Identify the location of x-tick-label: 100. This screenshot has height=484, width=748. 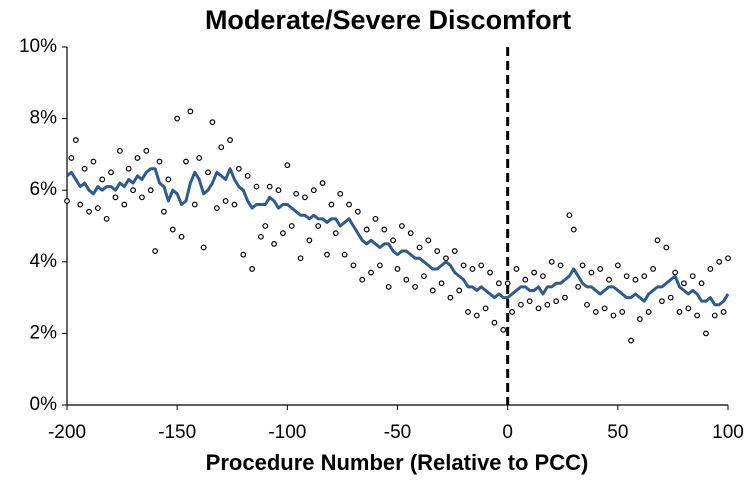
(728, 432).